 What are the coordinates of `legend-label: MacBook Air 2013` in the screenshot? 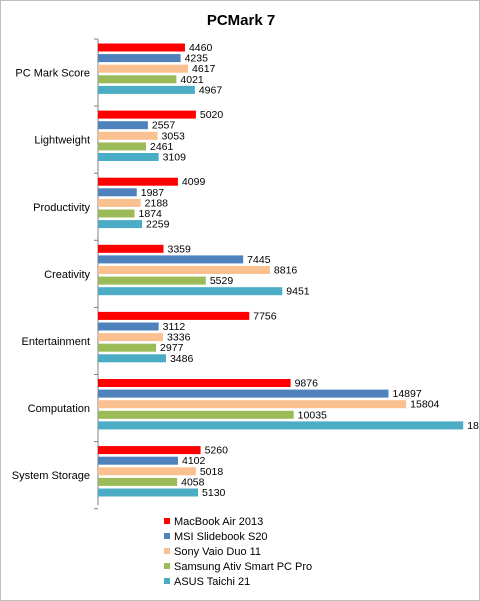 It's located at (218, 522).